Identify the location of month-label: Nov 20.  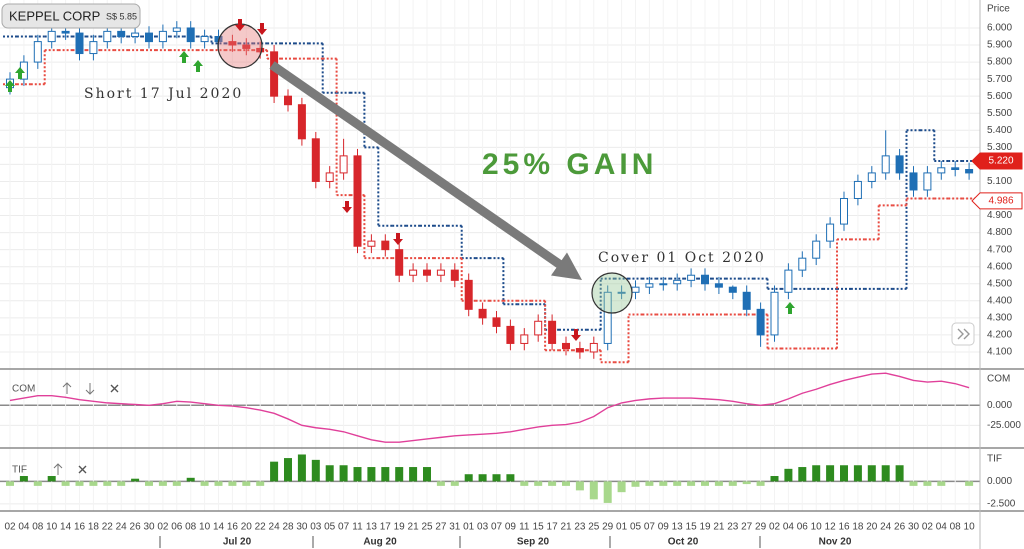
(835, 542).